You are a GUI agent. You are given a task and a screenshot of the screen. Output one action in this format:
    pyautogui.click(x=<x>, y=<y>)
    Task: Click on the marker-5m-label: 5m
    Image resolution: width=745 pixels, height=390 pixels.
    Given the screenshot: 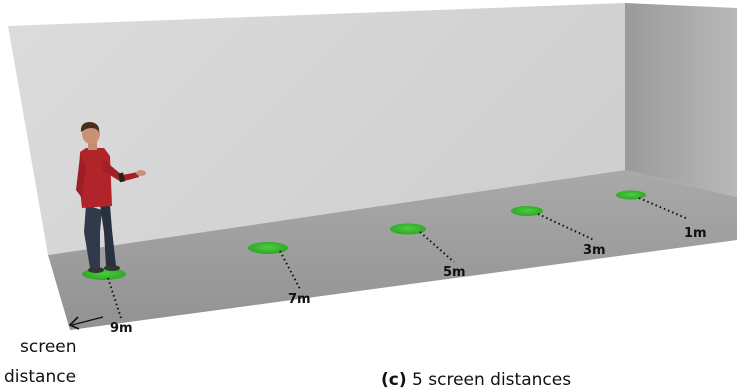 What is the action you would take?
    pyautogui.click(x=454, y=272)
    